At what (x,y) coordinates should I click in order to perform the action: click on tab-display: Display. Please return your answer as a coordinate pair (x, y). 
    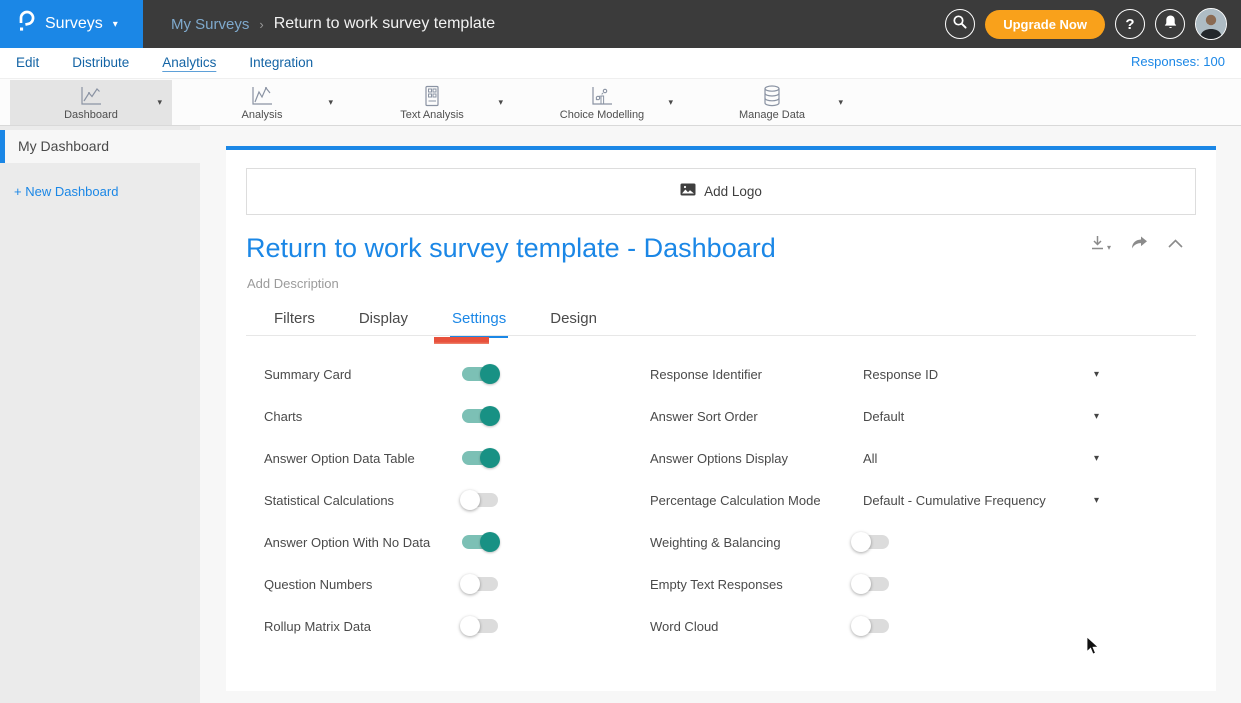
    Looking at the image, I should click on (383, 318).